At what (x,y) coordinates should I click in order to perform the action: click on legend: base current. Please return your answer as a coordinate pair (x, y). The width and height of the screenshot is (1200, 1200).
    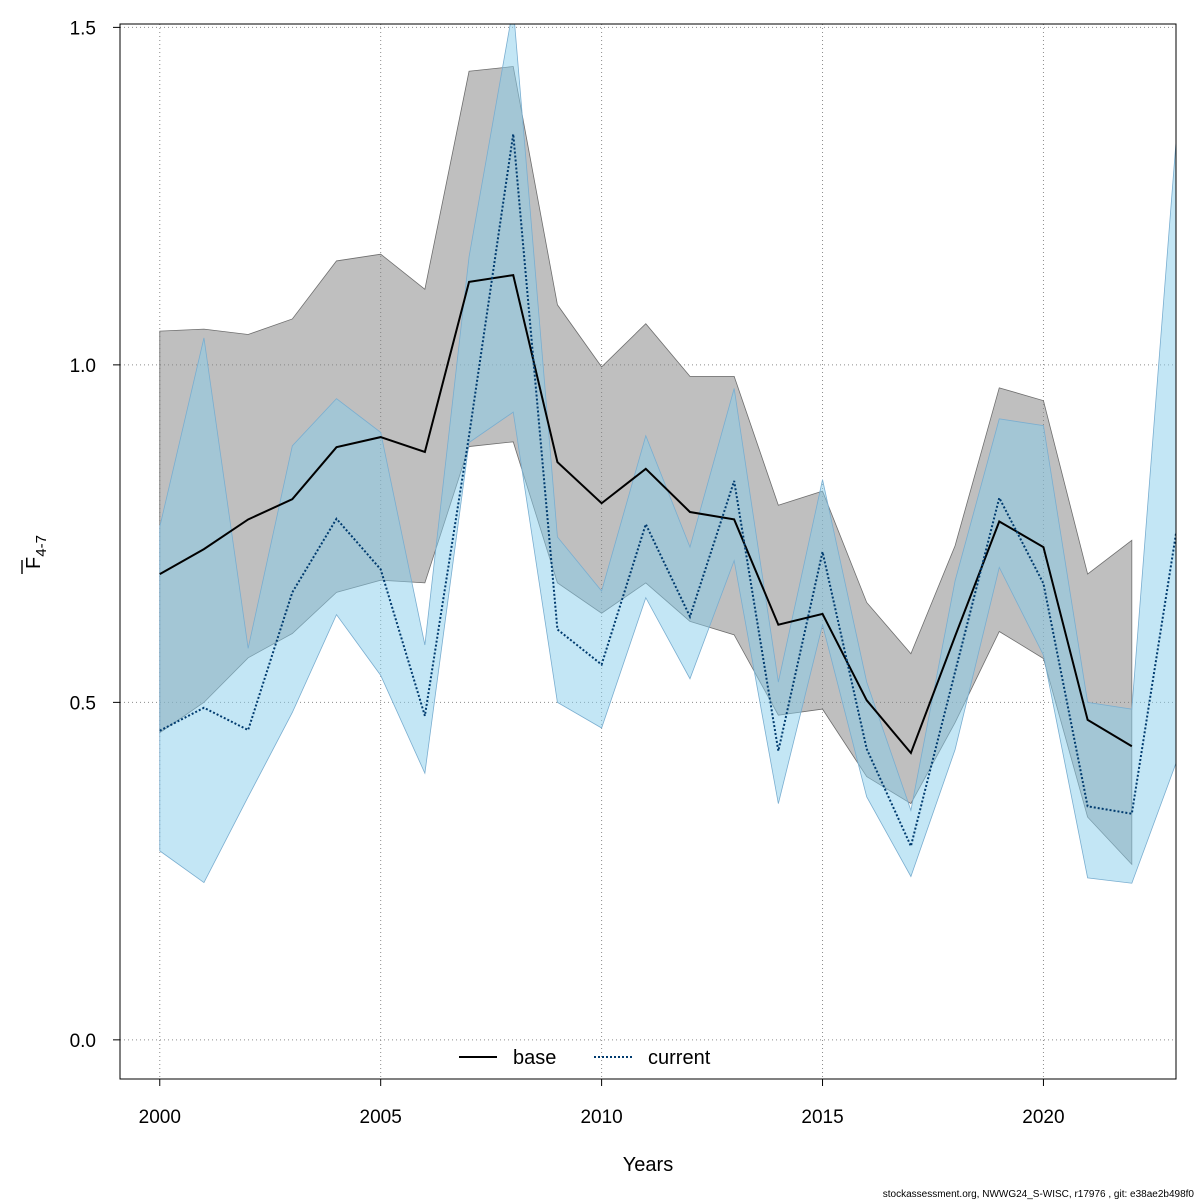
    Looking at the image, I should click on (585, 1058).